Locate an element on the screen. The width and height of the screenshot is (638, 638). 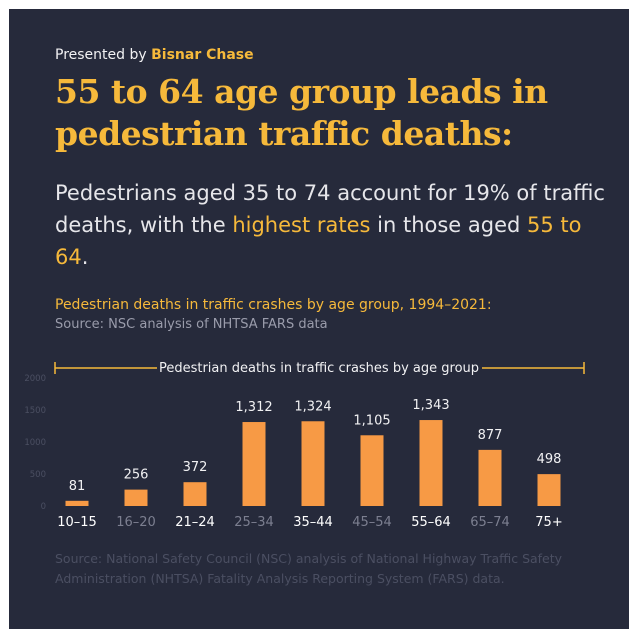
bars is located at coordinates (313, 463).